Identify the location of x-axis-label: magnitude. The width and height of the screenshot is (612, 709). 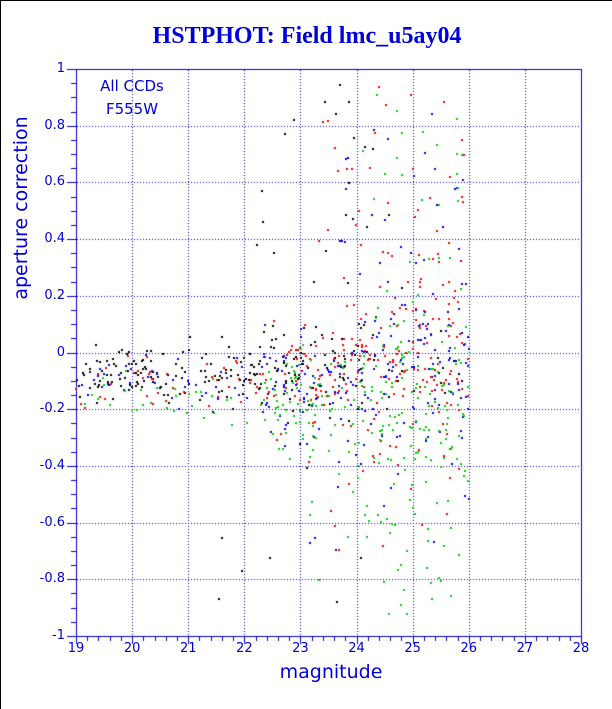
(331, 672).